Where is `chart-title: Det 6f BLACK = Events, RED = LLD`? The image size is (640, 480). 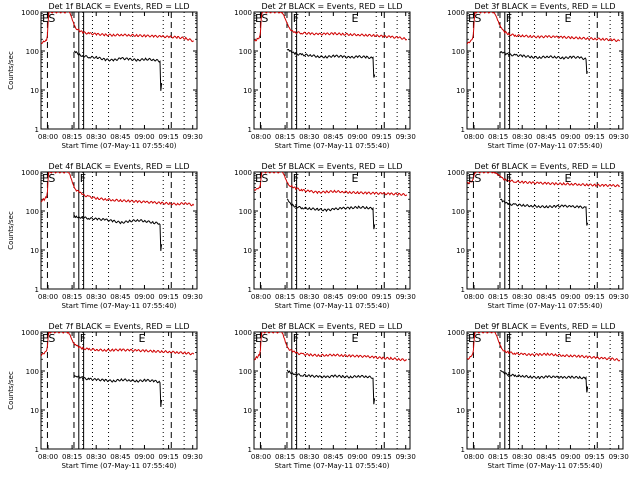
chart-title: Det 6f BLACK = Events, RED = LLD is located at coordinates (544, 166).